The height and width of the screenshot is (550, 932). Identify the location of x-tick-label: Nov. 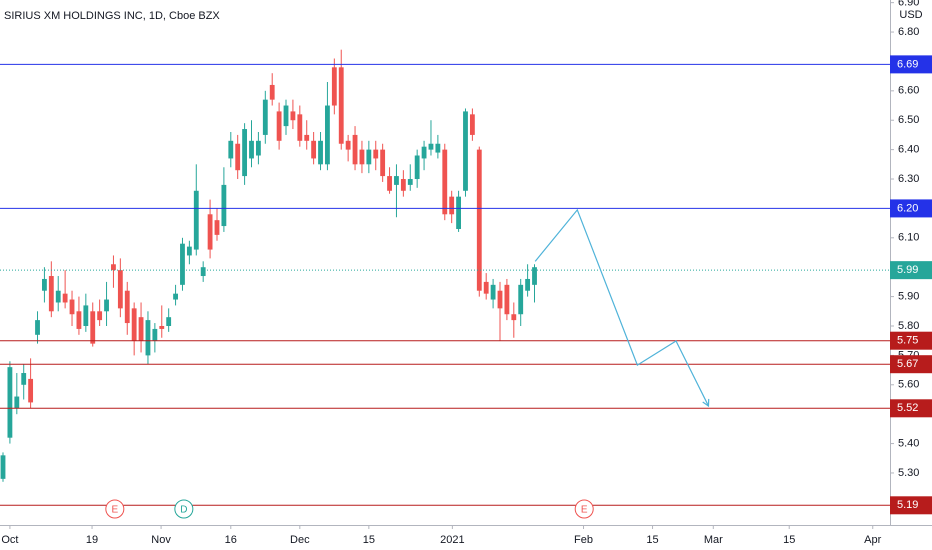
(161, 540).